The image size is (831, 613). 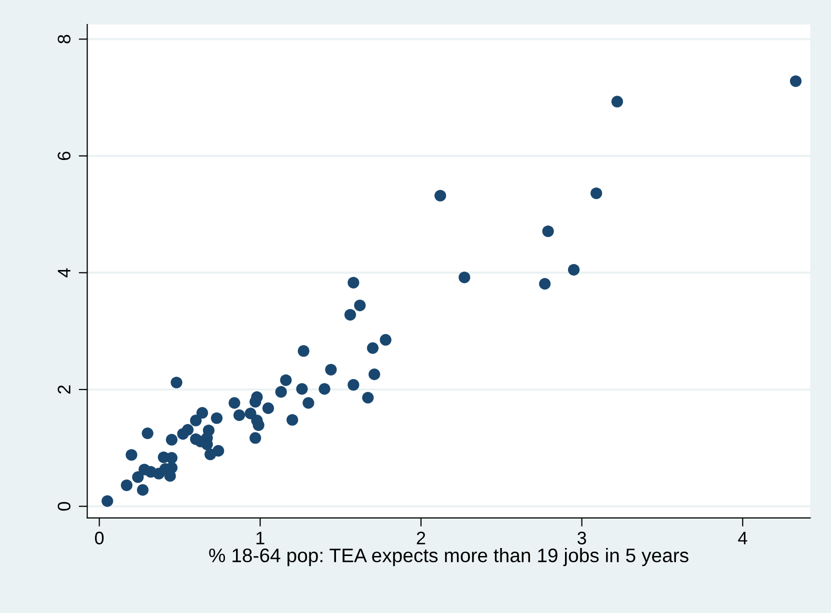 What do you see at coordinates (260, 538) in the screenshot?
I see `x-tick-label: 1` at bounding box center [260, 538].